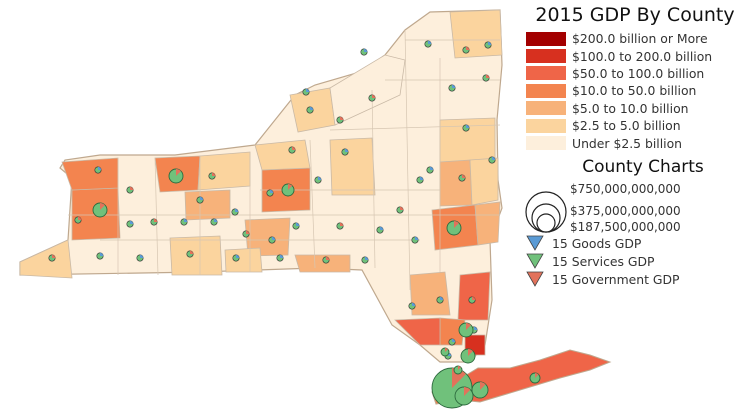 The width and height of the screenshot is (750, 420). Describe the element at coordinates (535, 261) in the screenshot. I see `services-wedge-icon` at that location.